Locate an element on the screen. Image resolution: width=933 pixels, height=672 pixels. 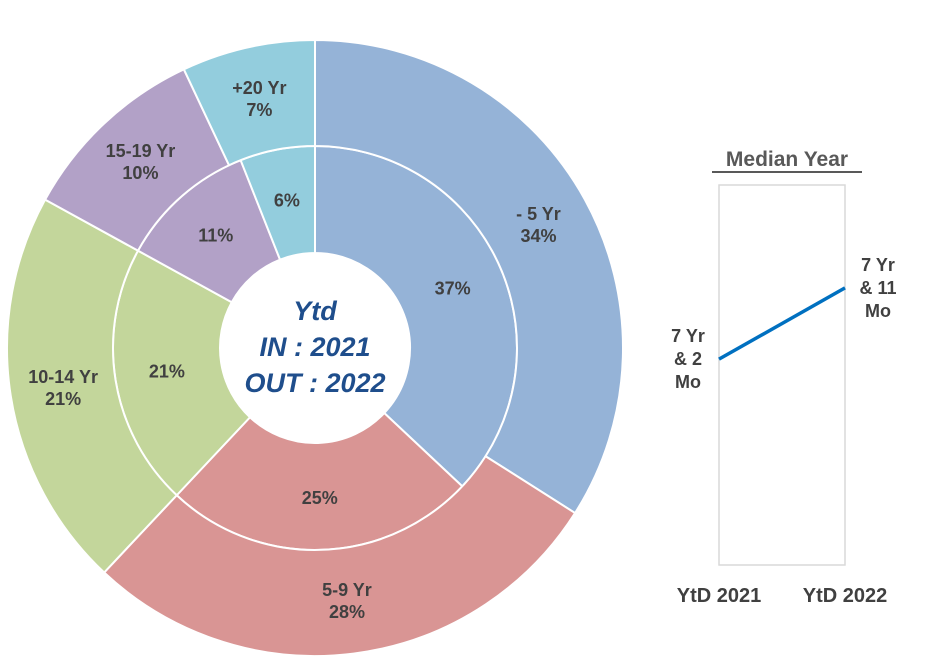
median-chart-title: Median Year is located at coordinates (787, 159).